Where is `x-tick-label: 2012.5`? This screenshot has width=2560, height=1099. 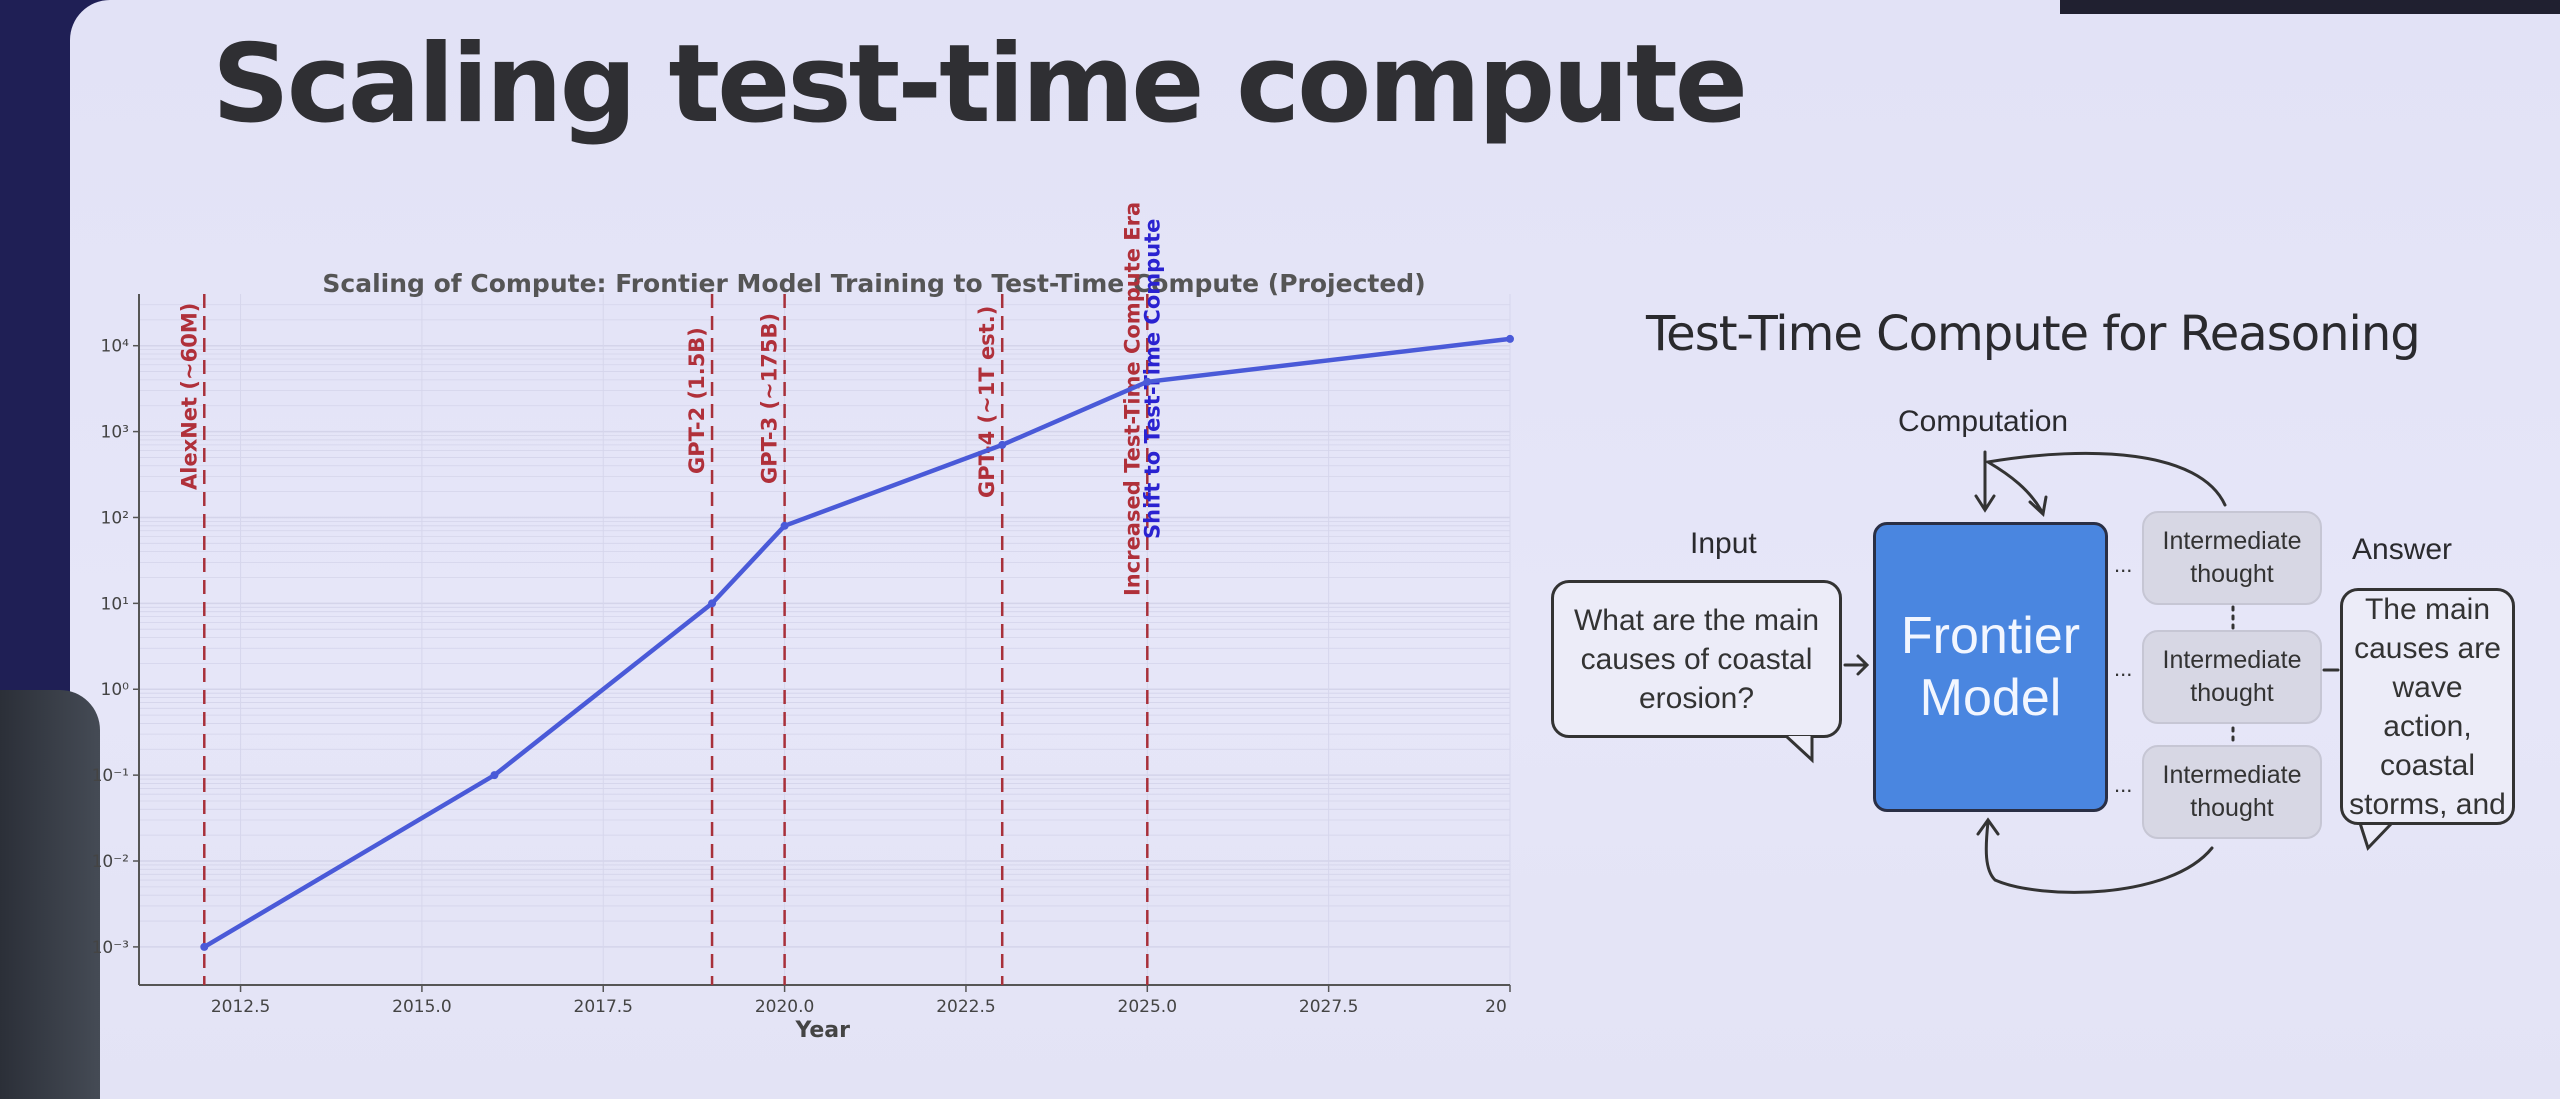 x-tick-label: 2012.5 is located at coordinates (240, 1007).